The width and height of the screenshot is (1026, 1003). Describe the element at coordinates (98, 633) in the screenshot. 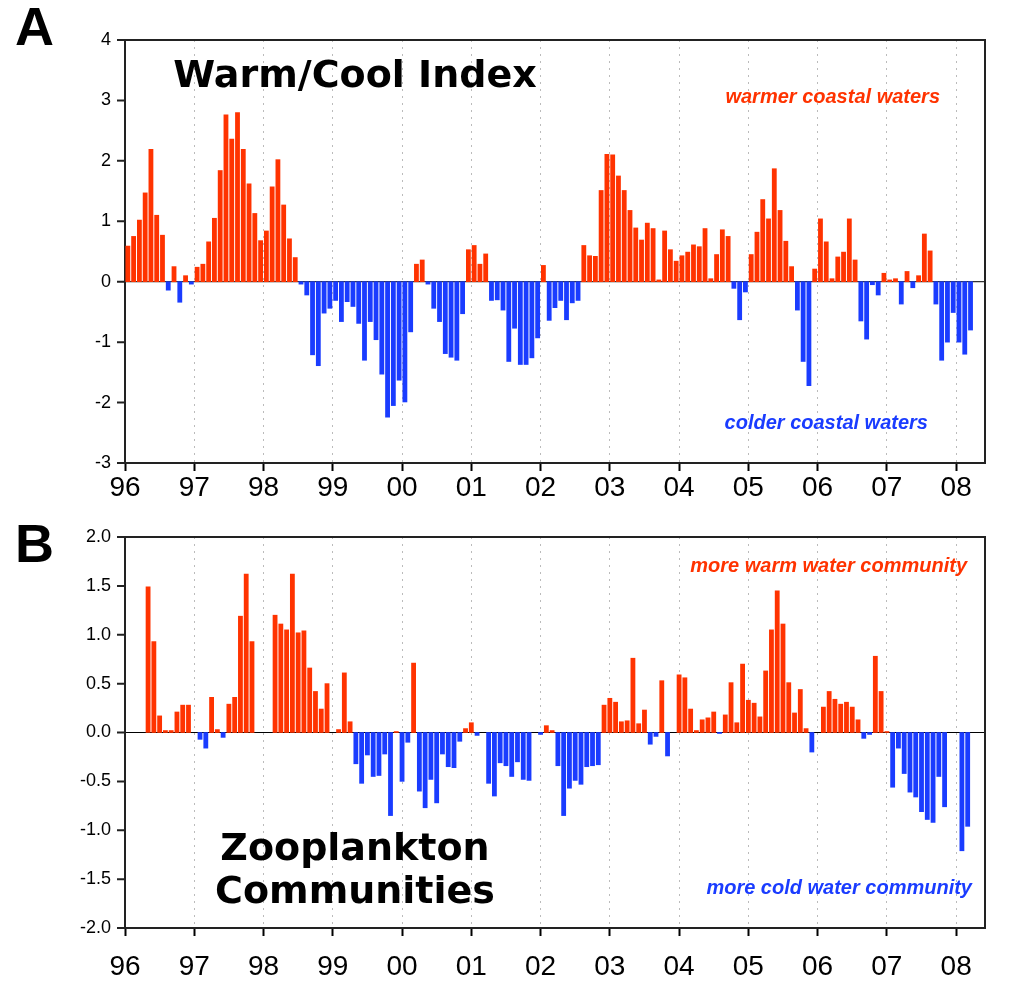

I see `y-tick-label: 1.0` at that location.